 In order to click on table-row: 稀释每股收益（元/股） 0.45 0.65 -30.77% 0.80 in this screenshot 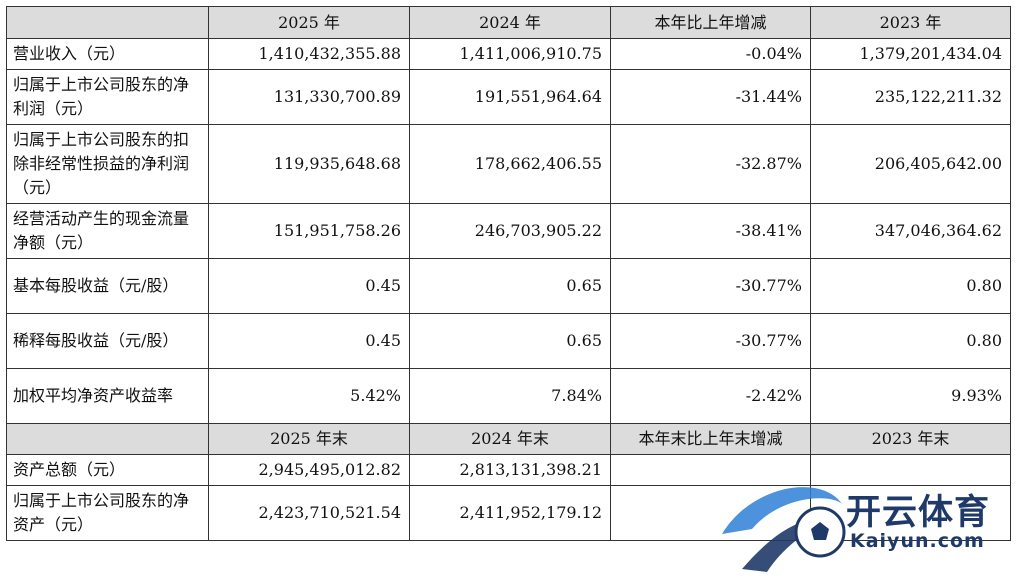, I will do `click(508, 341)`.